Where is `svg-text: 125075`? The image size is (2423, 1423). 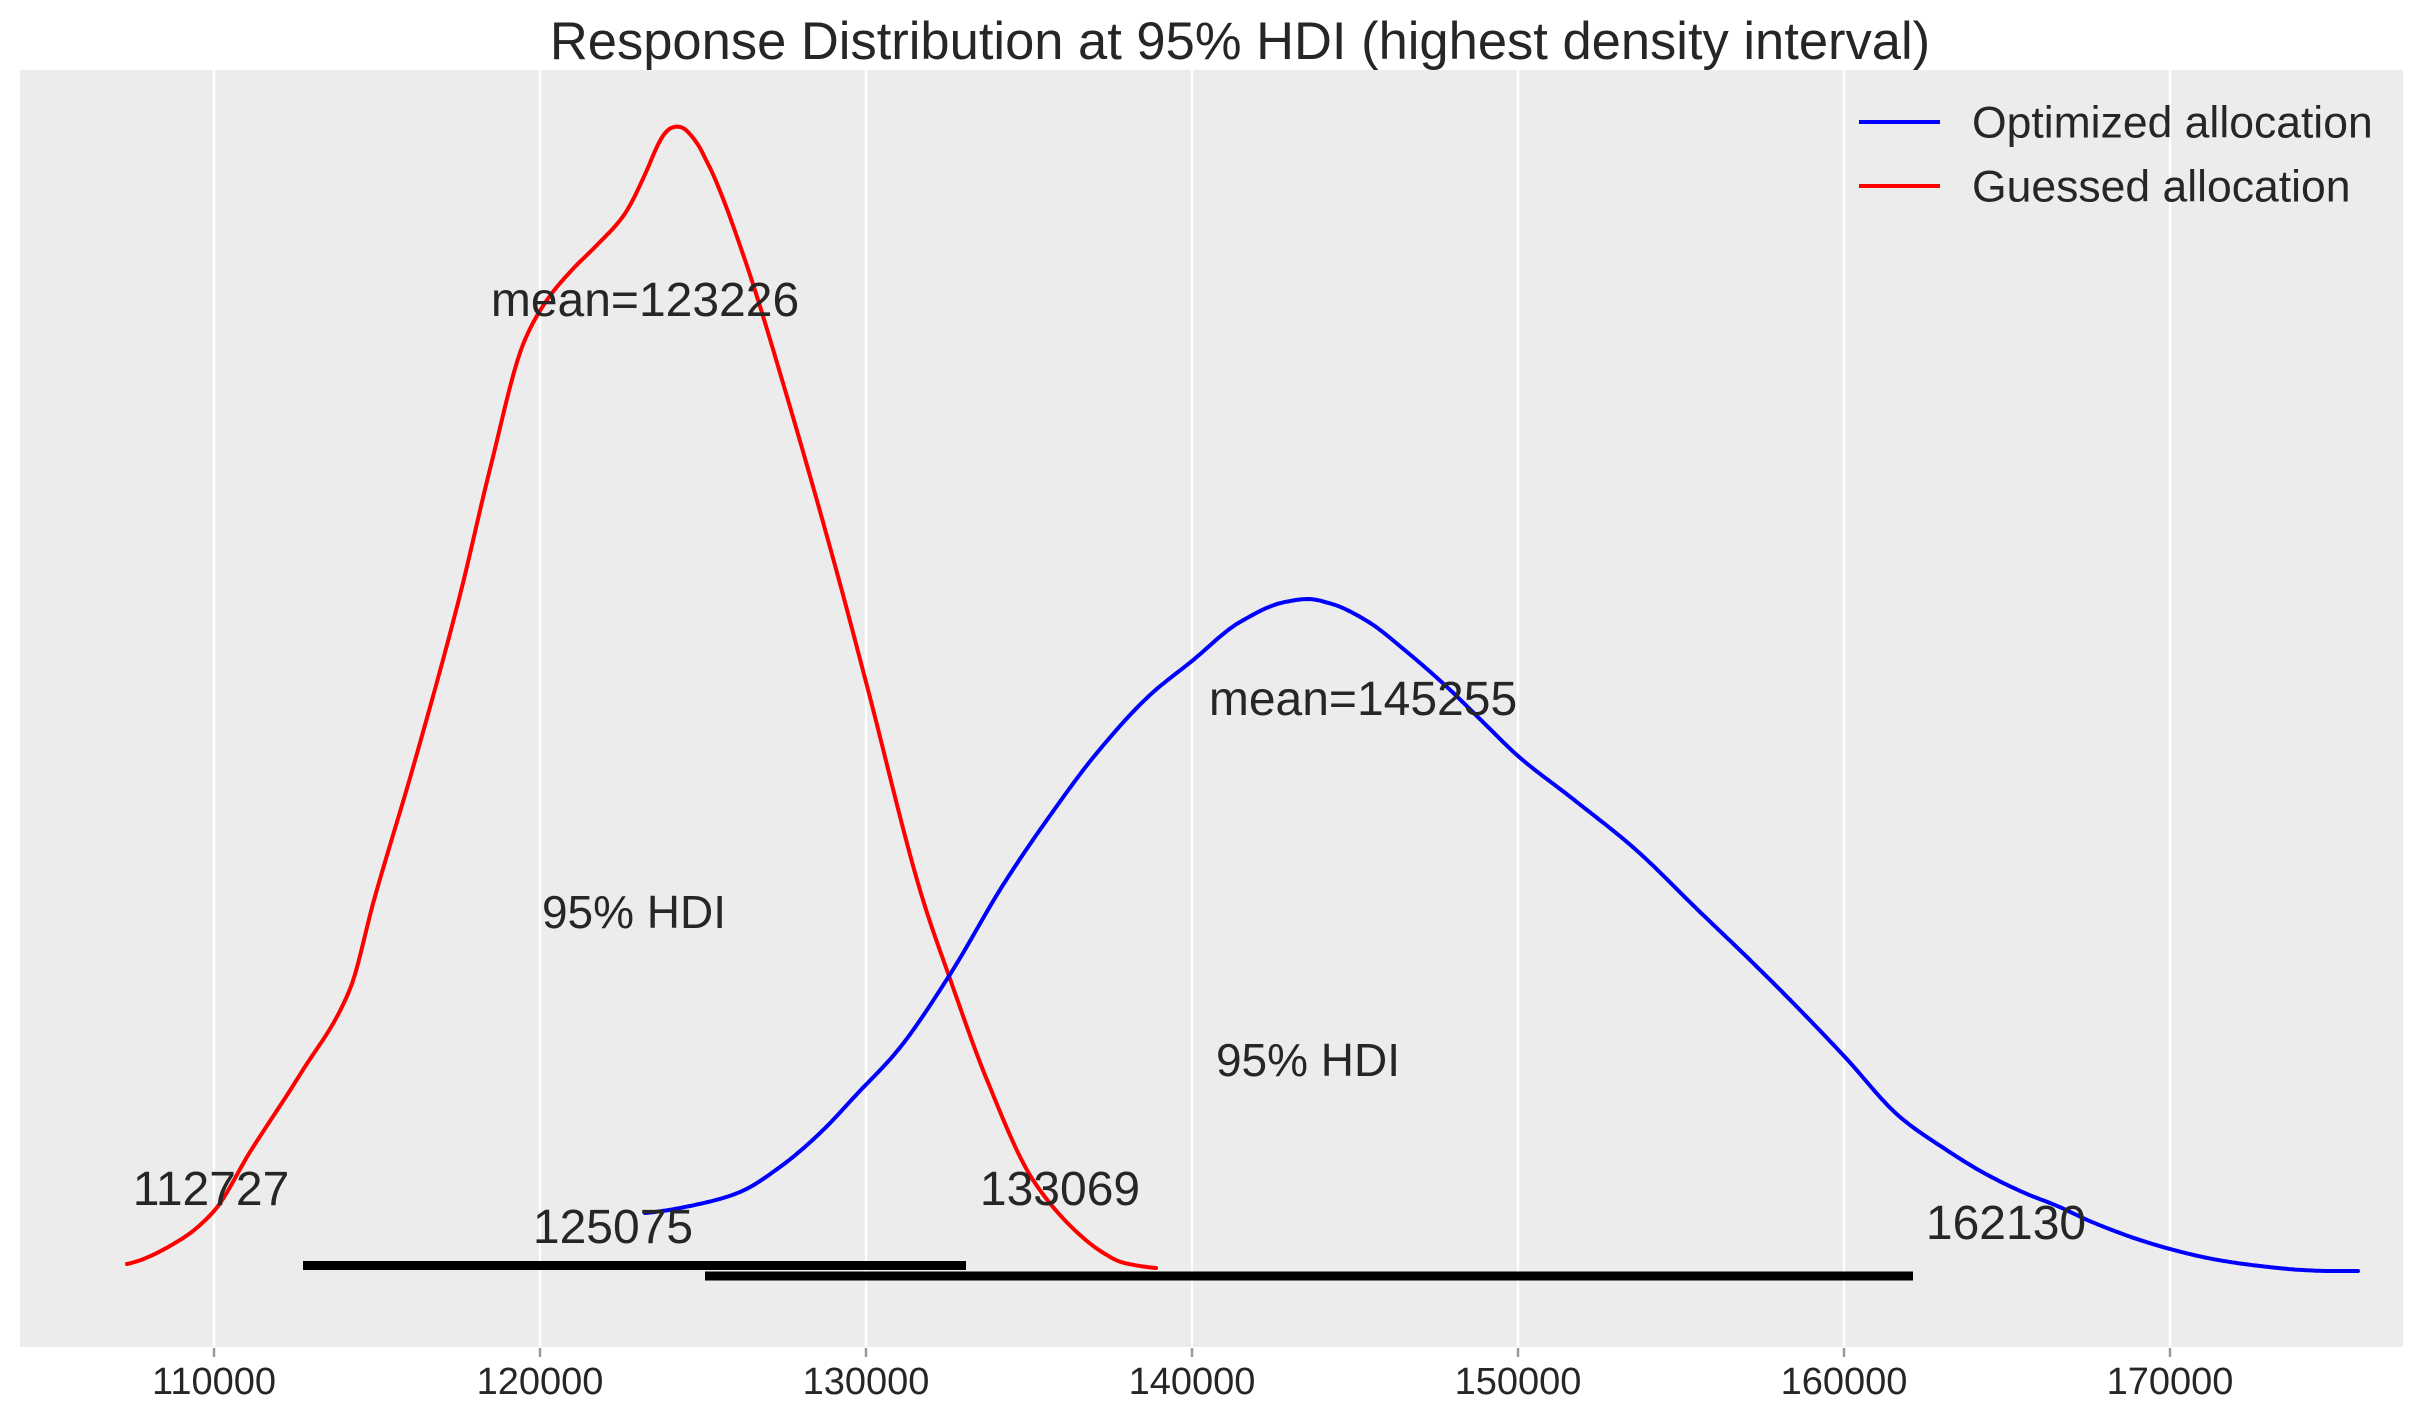
svg-text: 125075 is located at coordinates (613, 1227).